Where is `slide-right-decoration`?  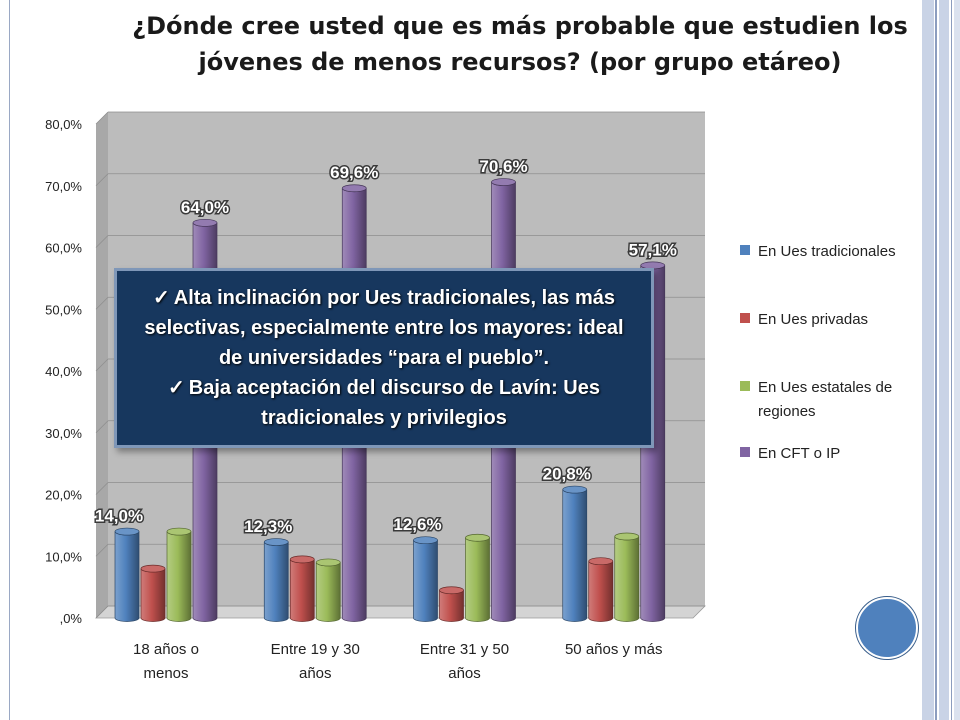
slide-right-decoration is located at coordinates (941, 360).